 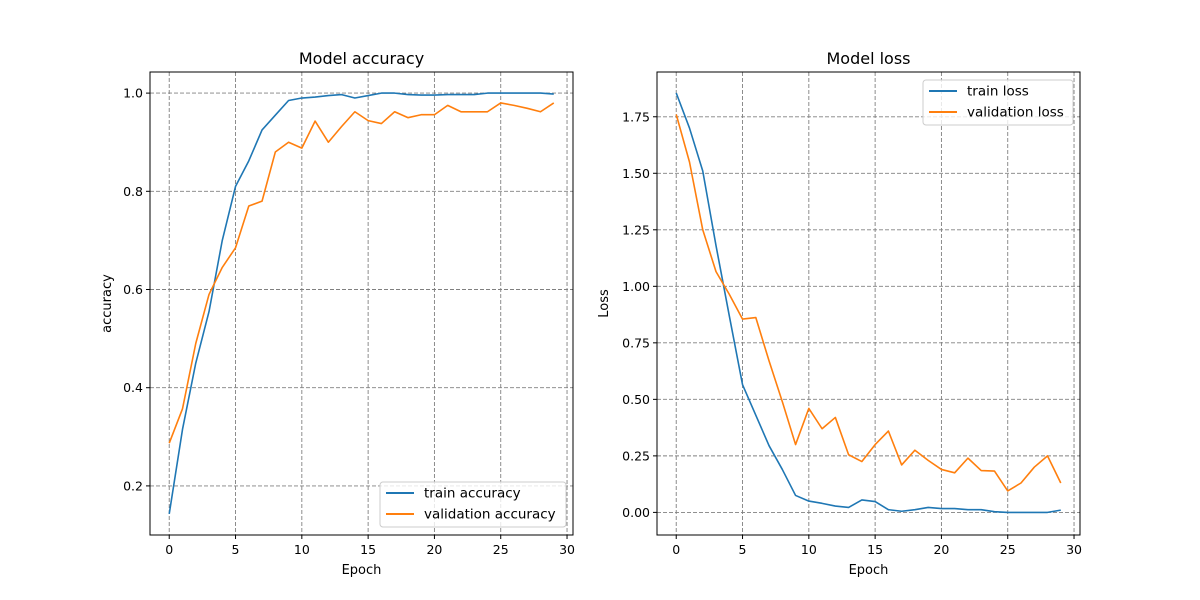 What do you see at coordinates (636, 286) in the screenshot?
I see `y-tick-label: 1.00` at bounding box center [636, 286].